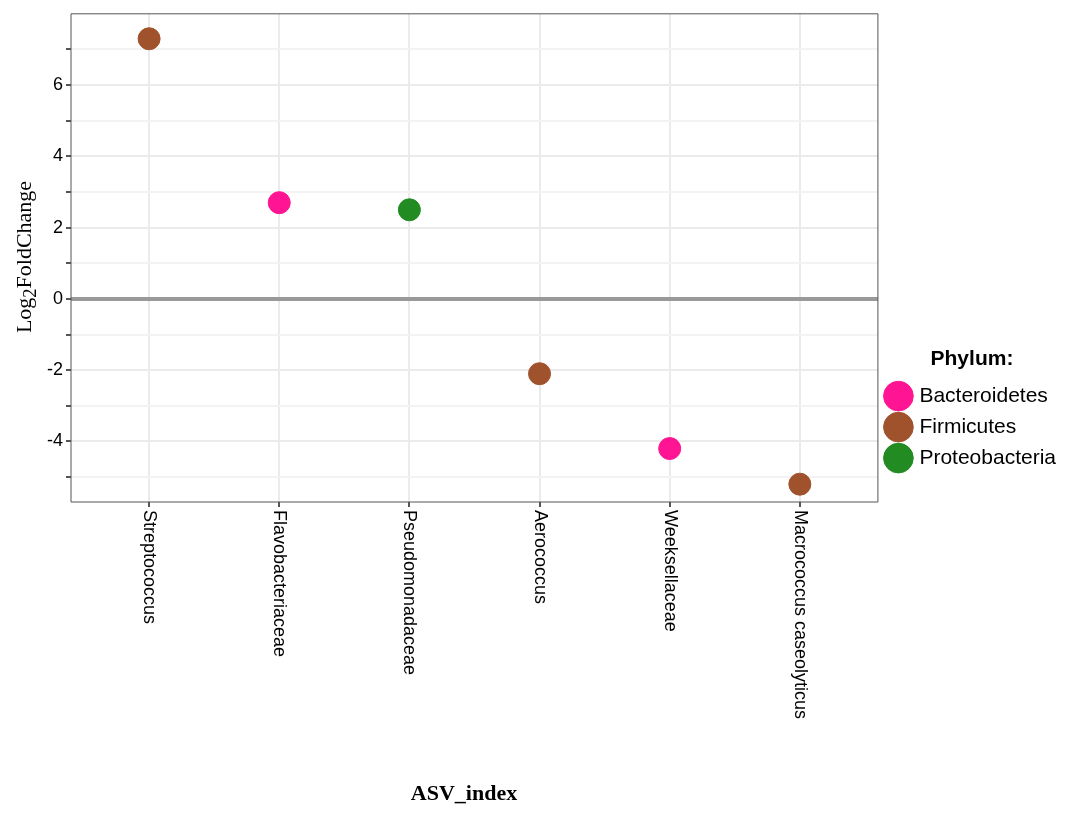 This screenshot has height=813, width=1068. Describe the element at coordinates (57, 297) in the screenshot. I see `y-tick-label: 0` at that location.